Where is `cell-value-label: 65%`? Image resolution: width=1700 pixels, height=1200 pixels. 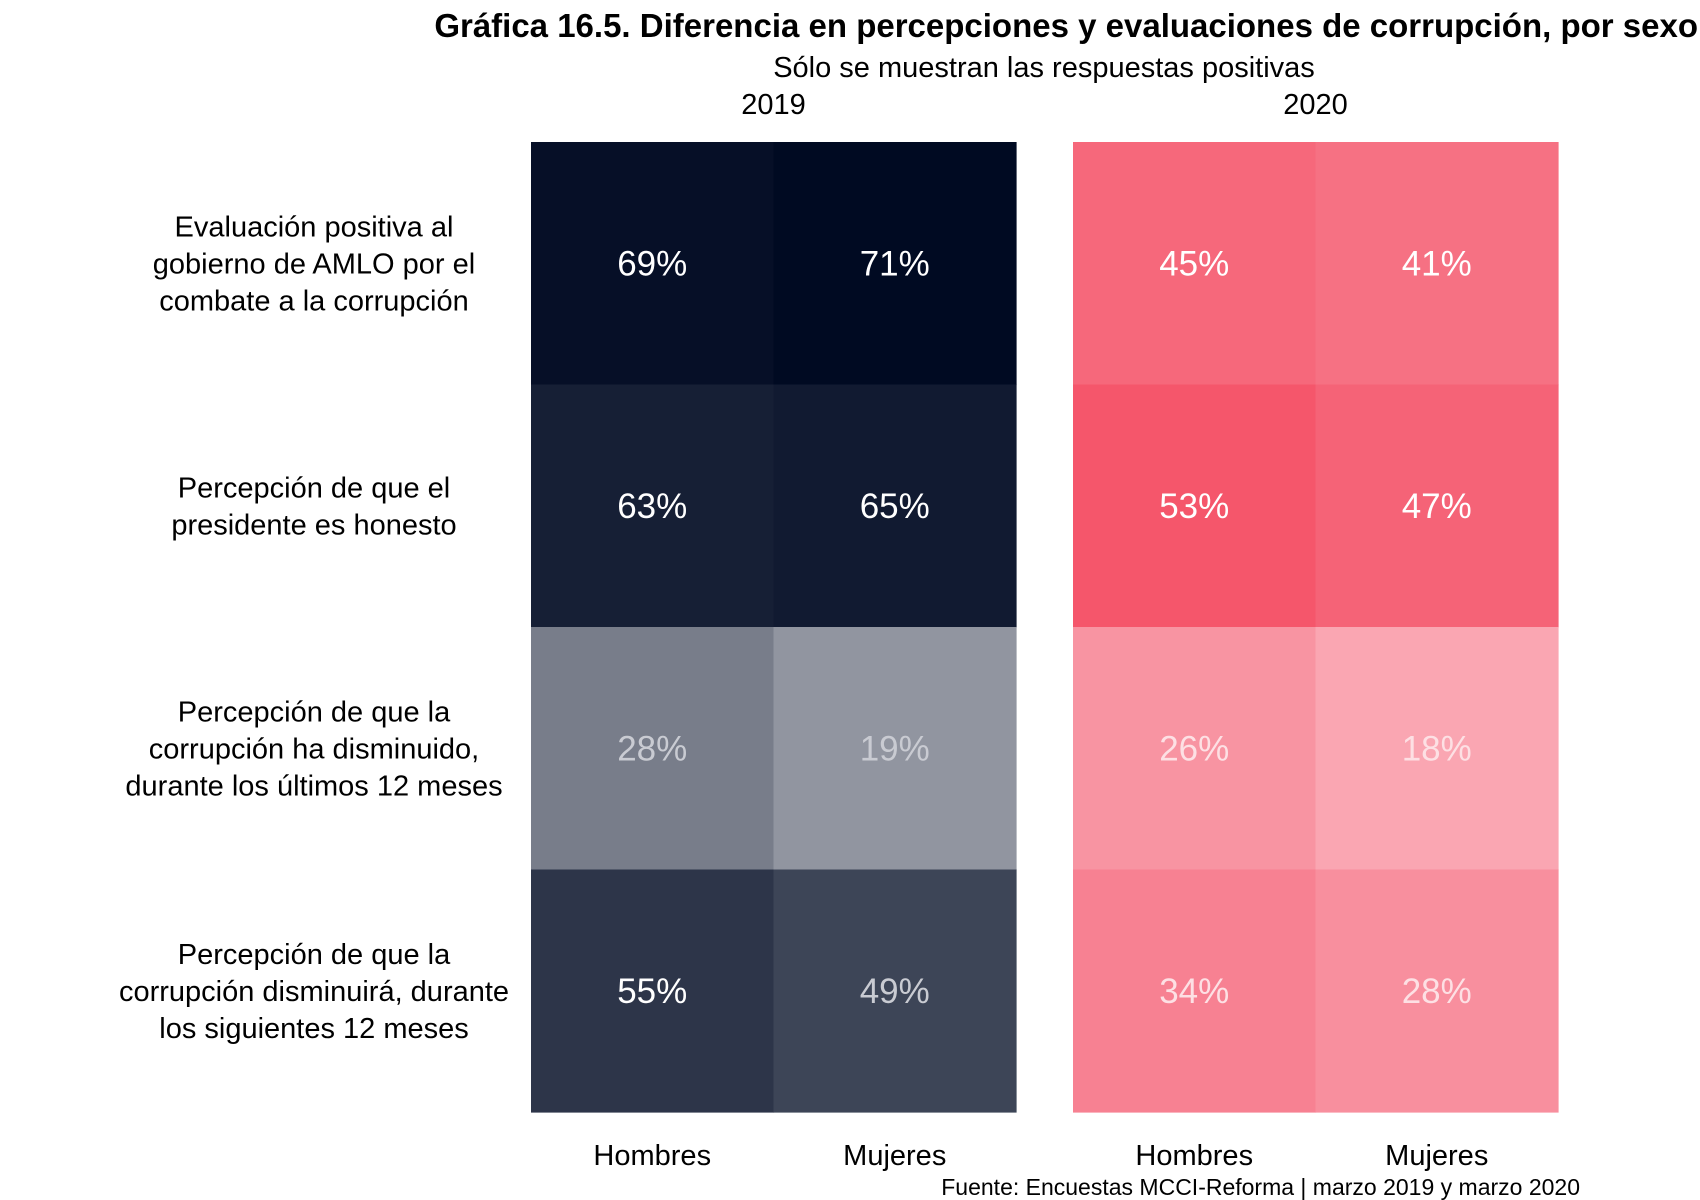 cell-value-label: 65% is located at coordinates (895, 506).